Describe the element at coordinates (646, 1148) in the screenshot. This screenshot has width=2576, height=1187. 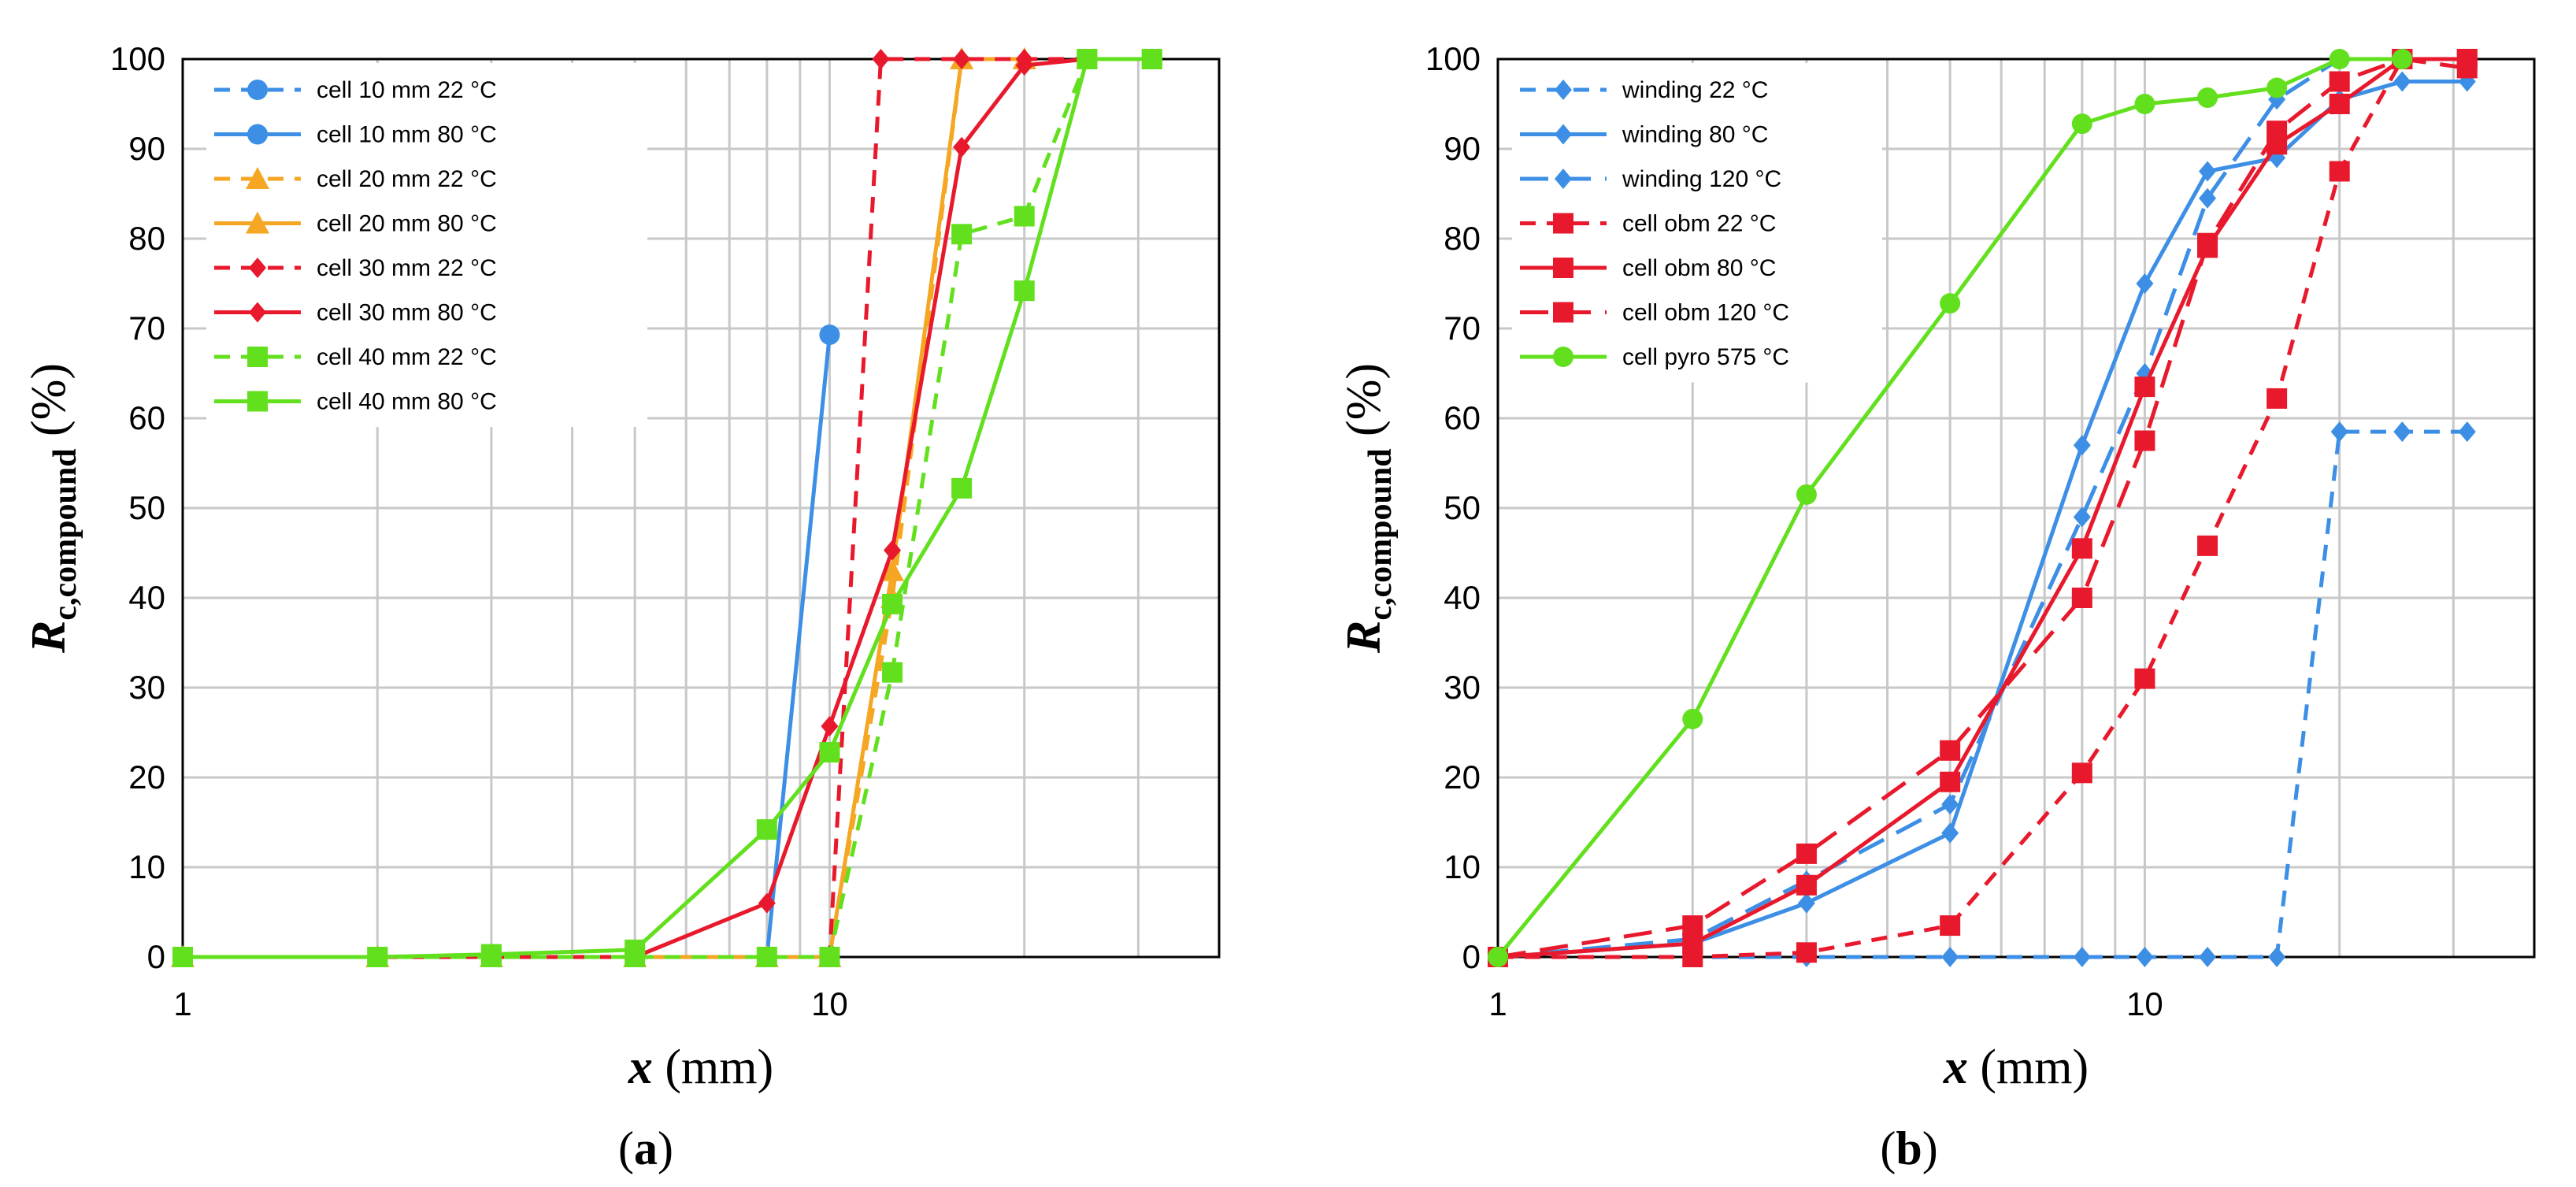
I see `panel-label-letter: a` at that location.